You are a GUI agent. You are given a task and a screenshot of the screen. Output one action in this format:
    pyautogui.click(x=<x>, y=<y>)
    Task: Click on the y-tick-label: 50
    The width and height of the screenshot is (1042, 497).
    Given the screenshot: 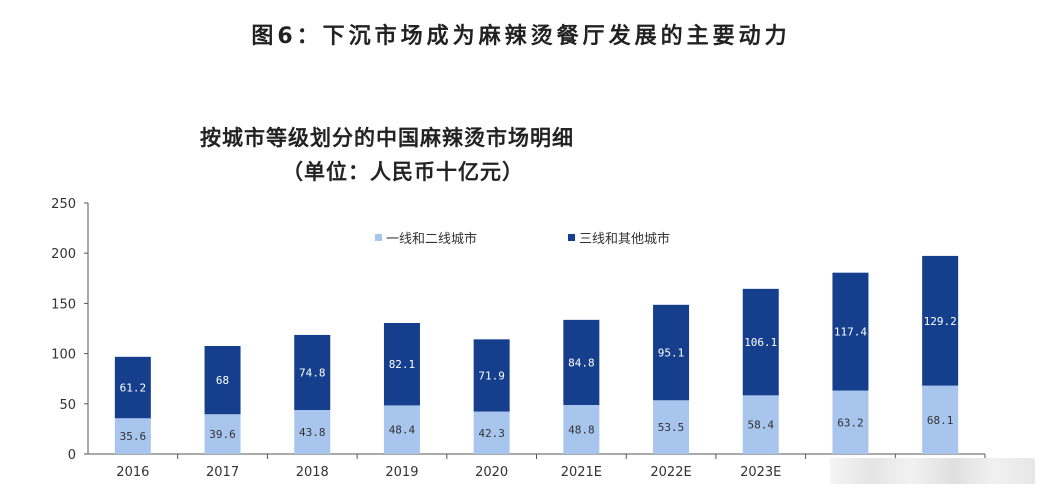 What is the action you would take?
    pyautogui.click(x=67, y=405)
    